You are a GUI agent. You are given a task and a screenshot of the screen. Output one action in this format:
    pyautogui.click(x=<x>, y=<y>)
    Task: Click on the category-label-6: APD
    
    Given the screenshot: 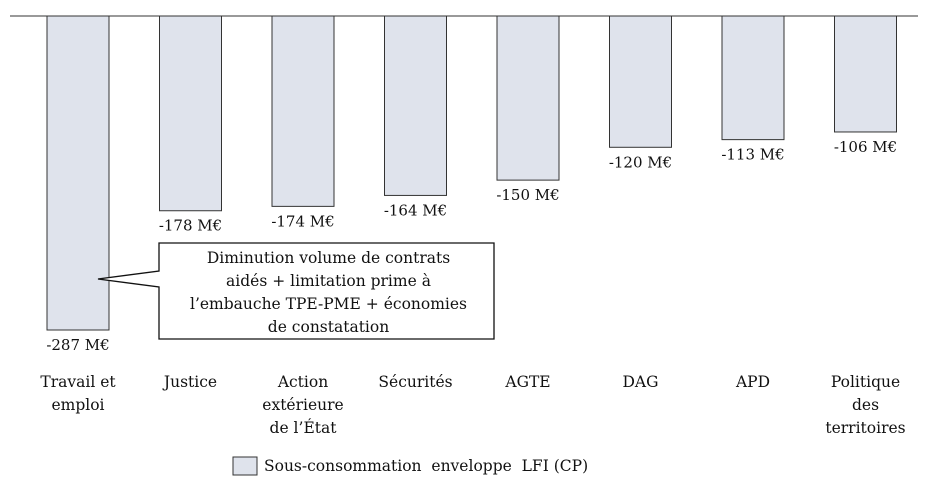 What is the action you would take?
    pyautogui.click(x=752, y=382)
    